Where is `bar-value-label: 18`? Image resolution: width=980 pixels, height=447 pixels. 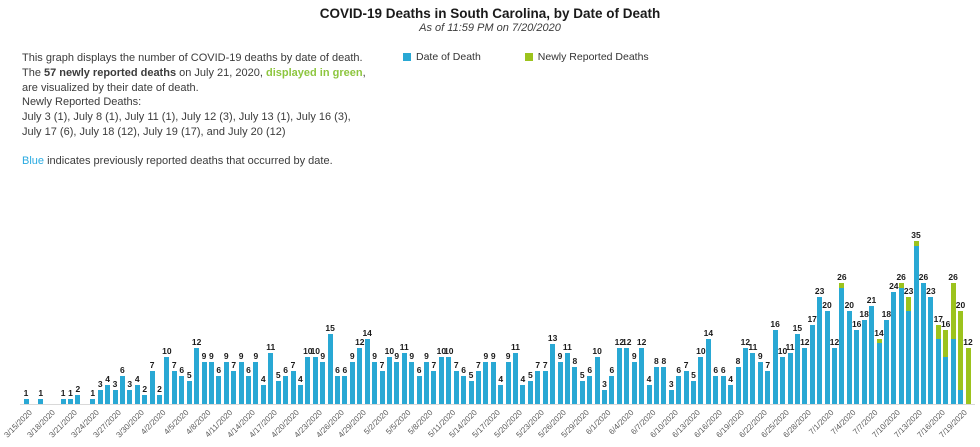 bar-value-label: 18 is located at coordinates (864, 314).